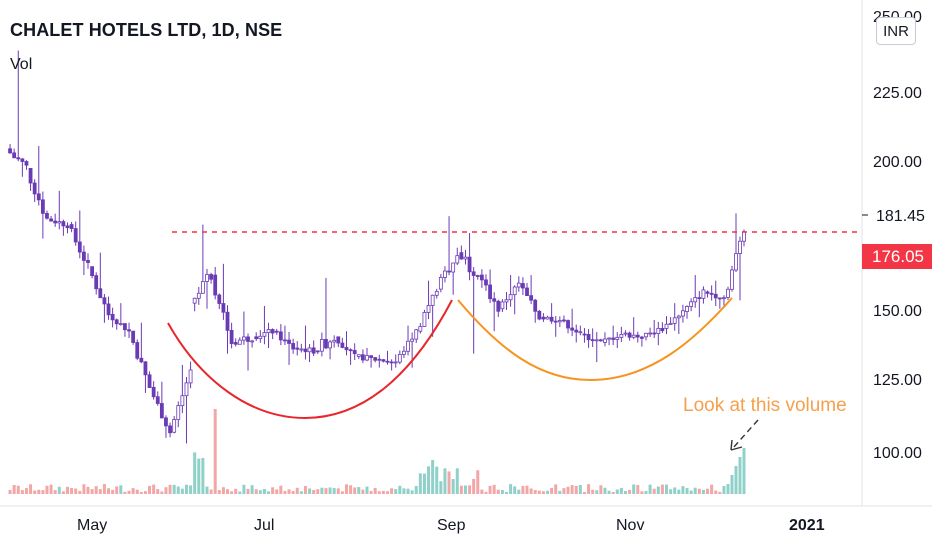  Describe the element at coordinates (807, 525) in the screenshot. I see `time-label-2021: 2021` at that location.